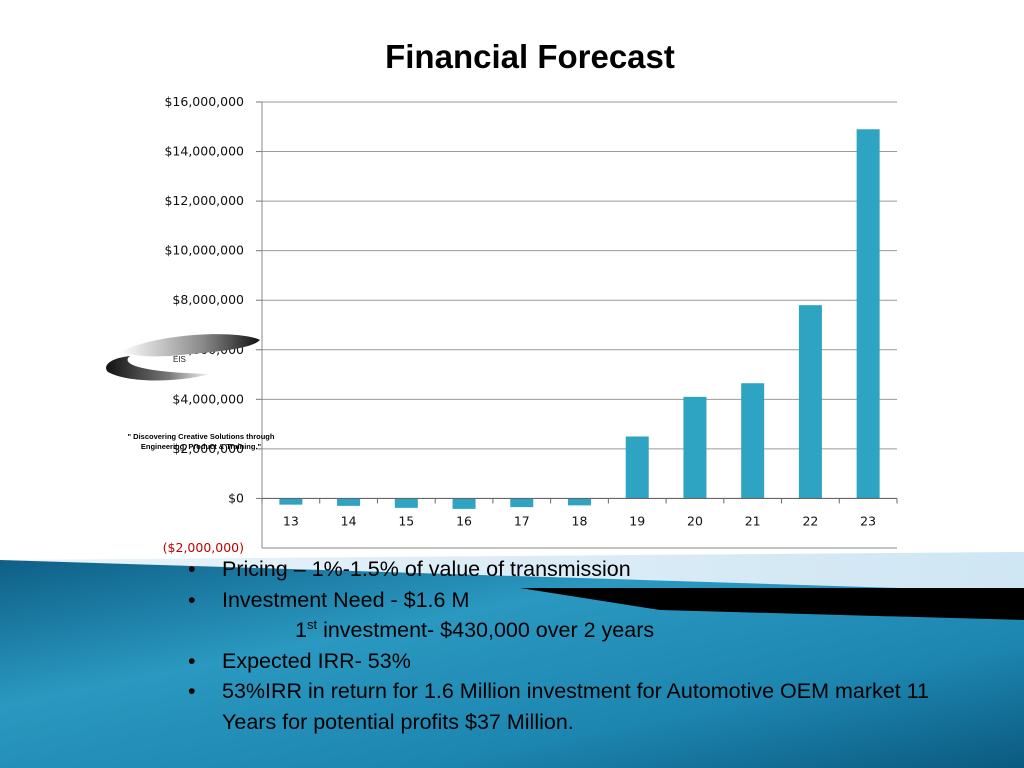  I want to click on x-tick-label: 22, so click(810, 520).